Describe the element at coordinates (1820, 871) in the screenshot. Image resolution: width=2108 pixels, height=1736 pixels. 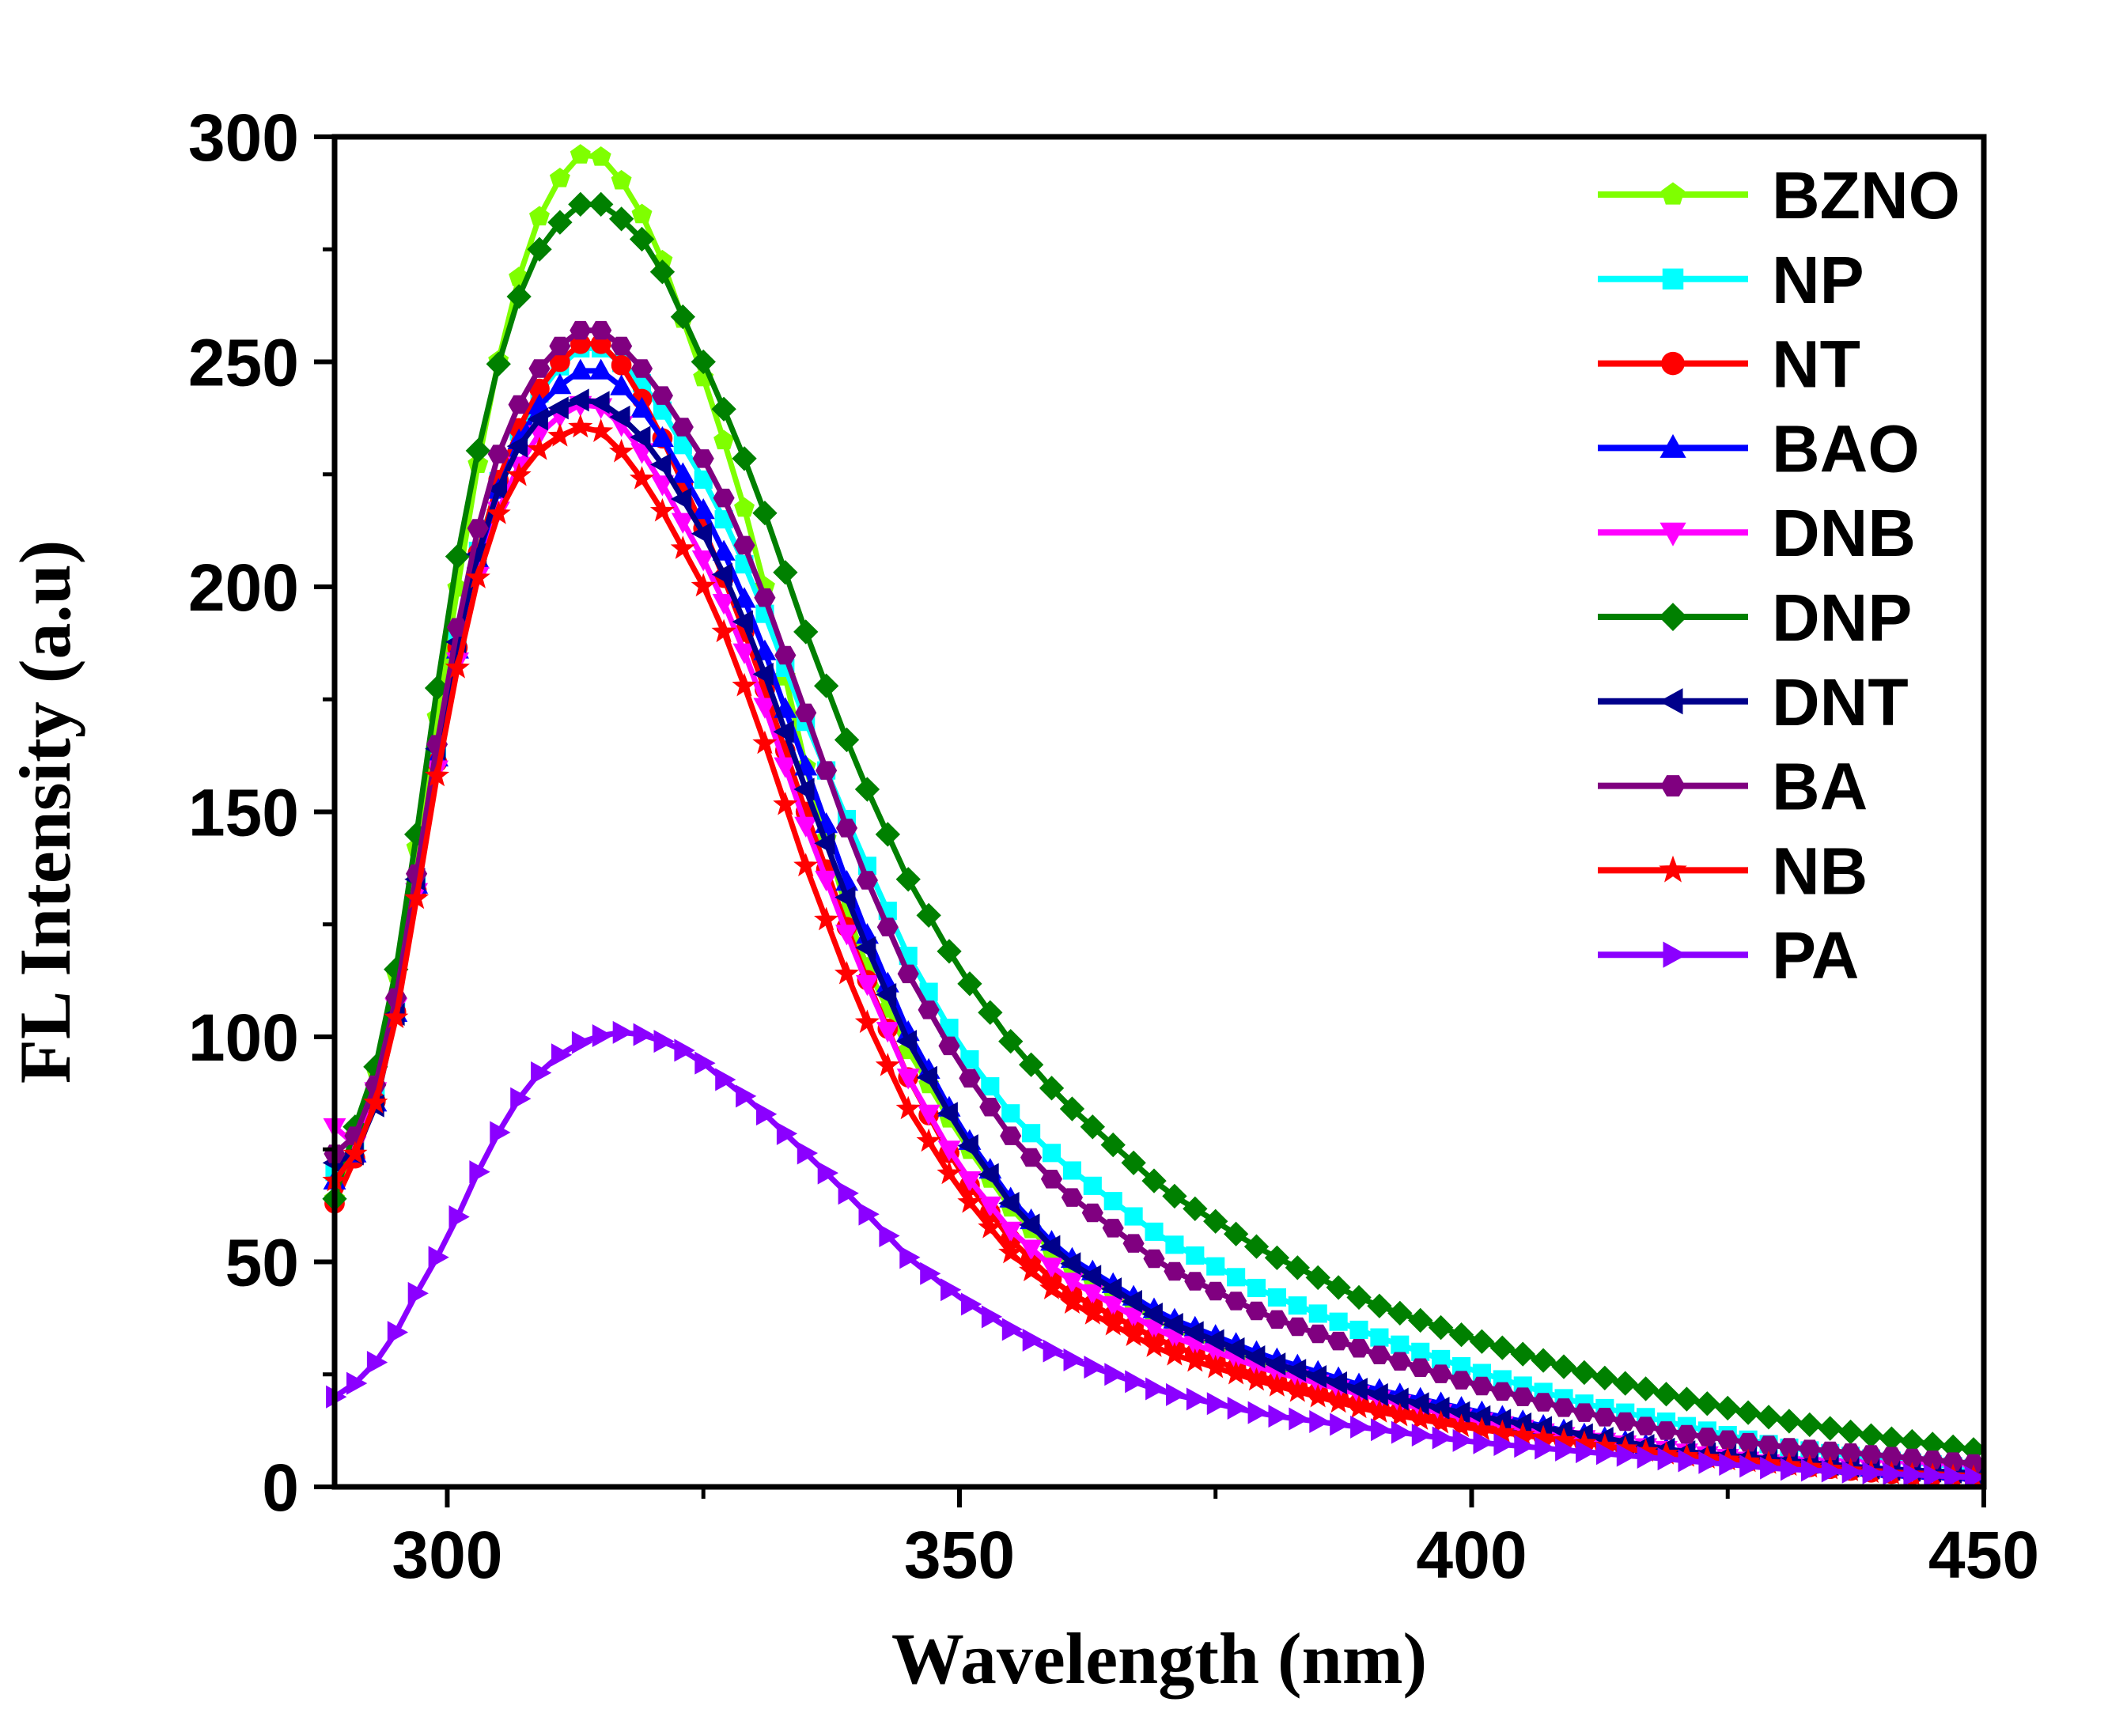
I see `legend-label: NB` at that location.